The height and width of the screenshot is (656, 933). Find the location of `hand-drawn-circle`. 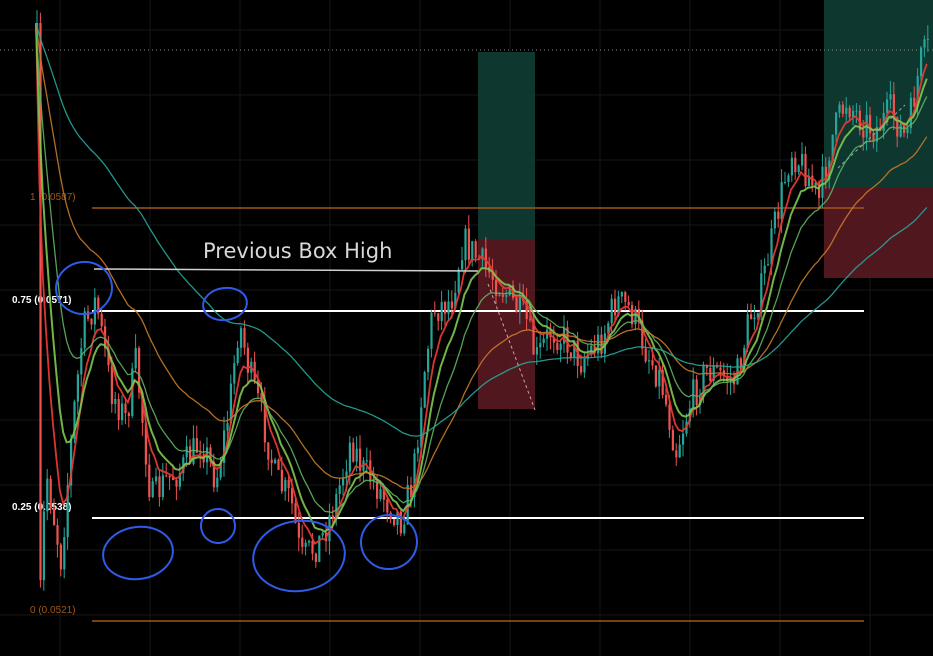

hand-drawn-circle is located at coordinates (299, 556).